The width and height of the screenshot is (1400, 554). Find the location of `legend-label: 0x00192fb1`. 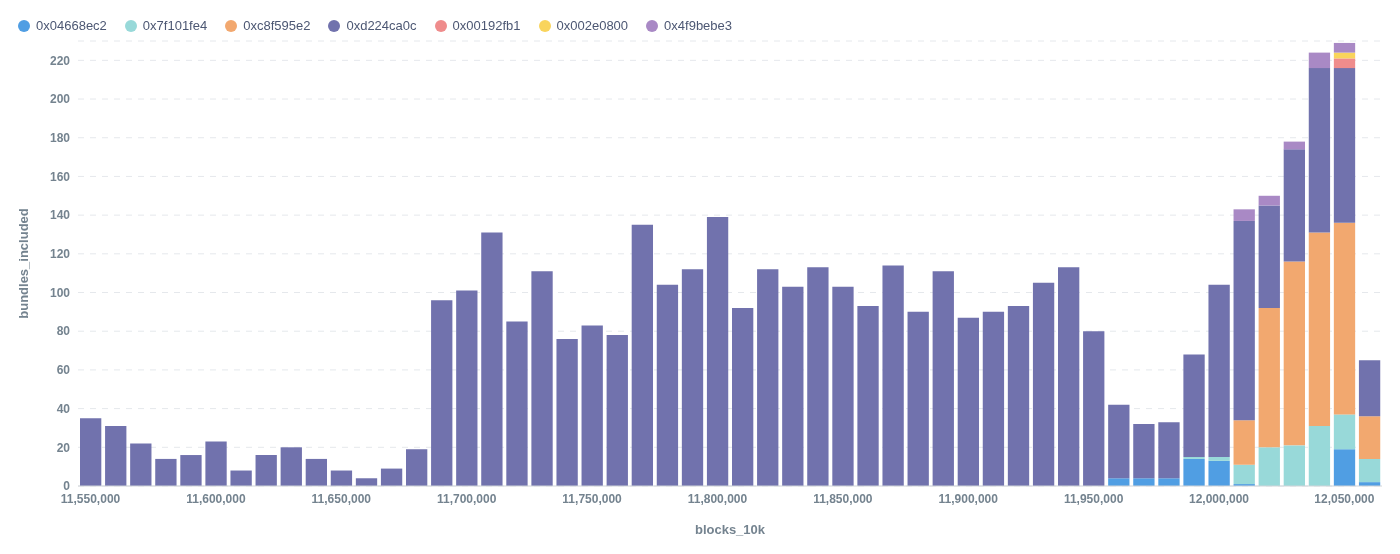

legend-label: 0x00192fb1 is located at coordinates (486, 25).